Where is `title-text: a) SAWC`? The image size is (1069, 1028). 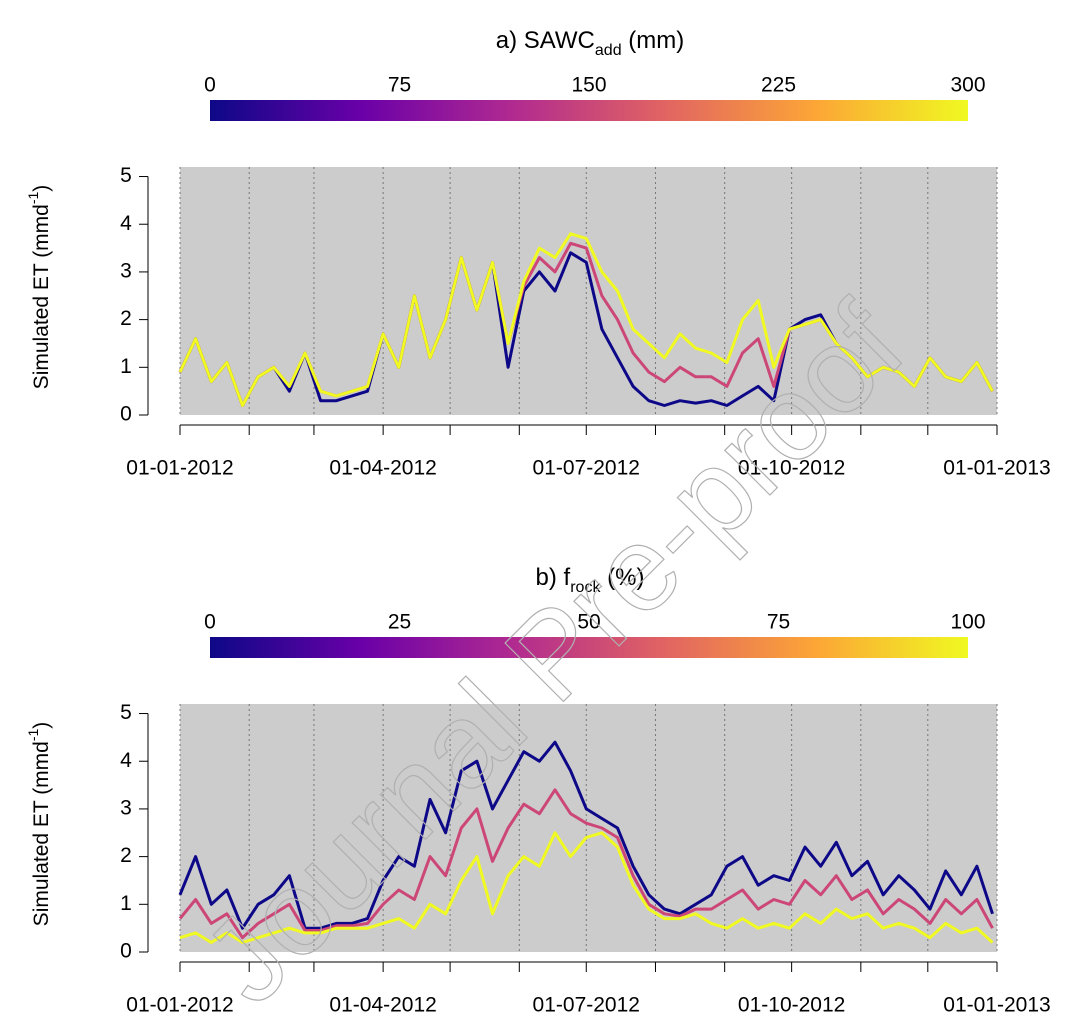
title-text: a) SAWC is located at coordinates (545, 40).